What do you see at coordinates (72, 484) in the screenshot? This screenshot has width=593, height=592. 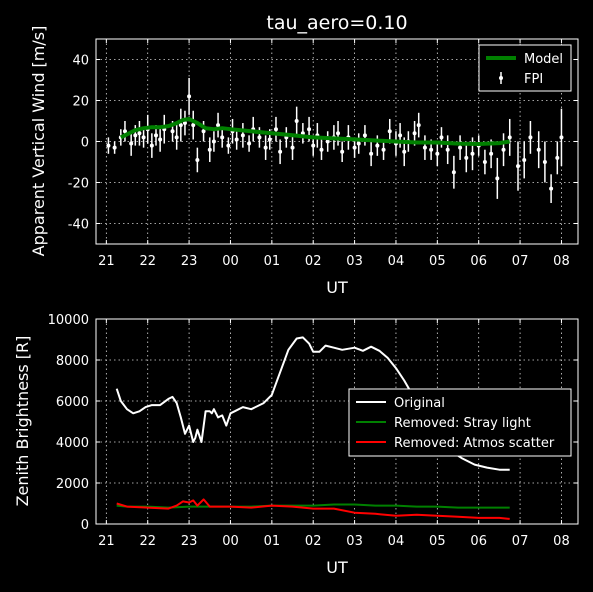 I see `brightness-y-tick-label: 2000` at bounding box center [72, 484].